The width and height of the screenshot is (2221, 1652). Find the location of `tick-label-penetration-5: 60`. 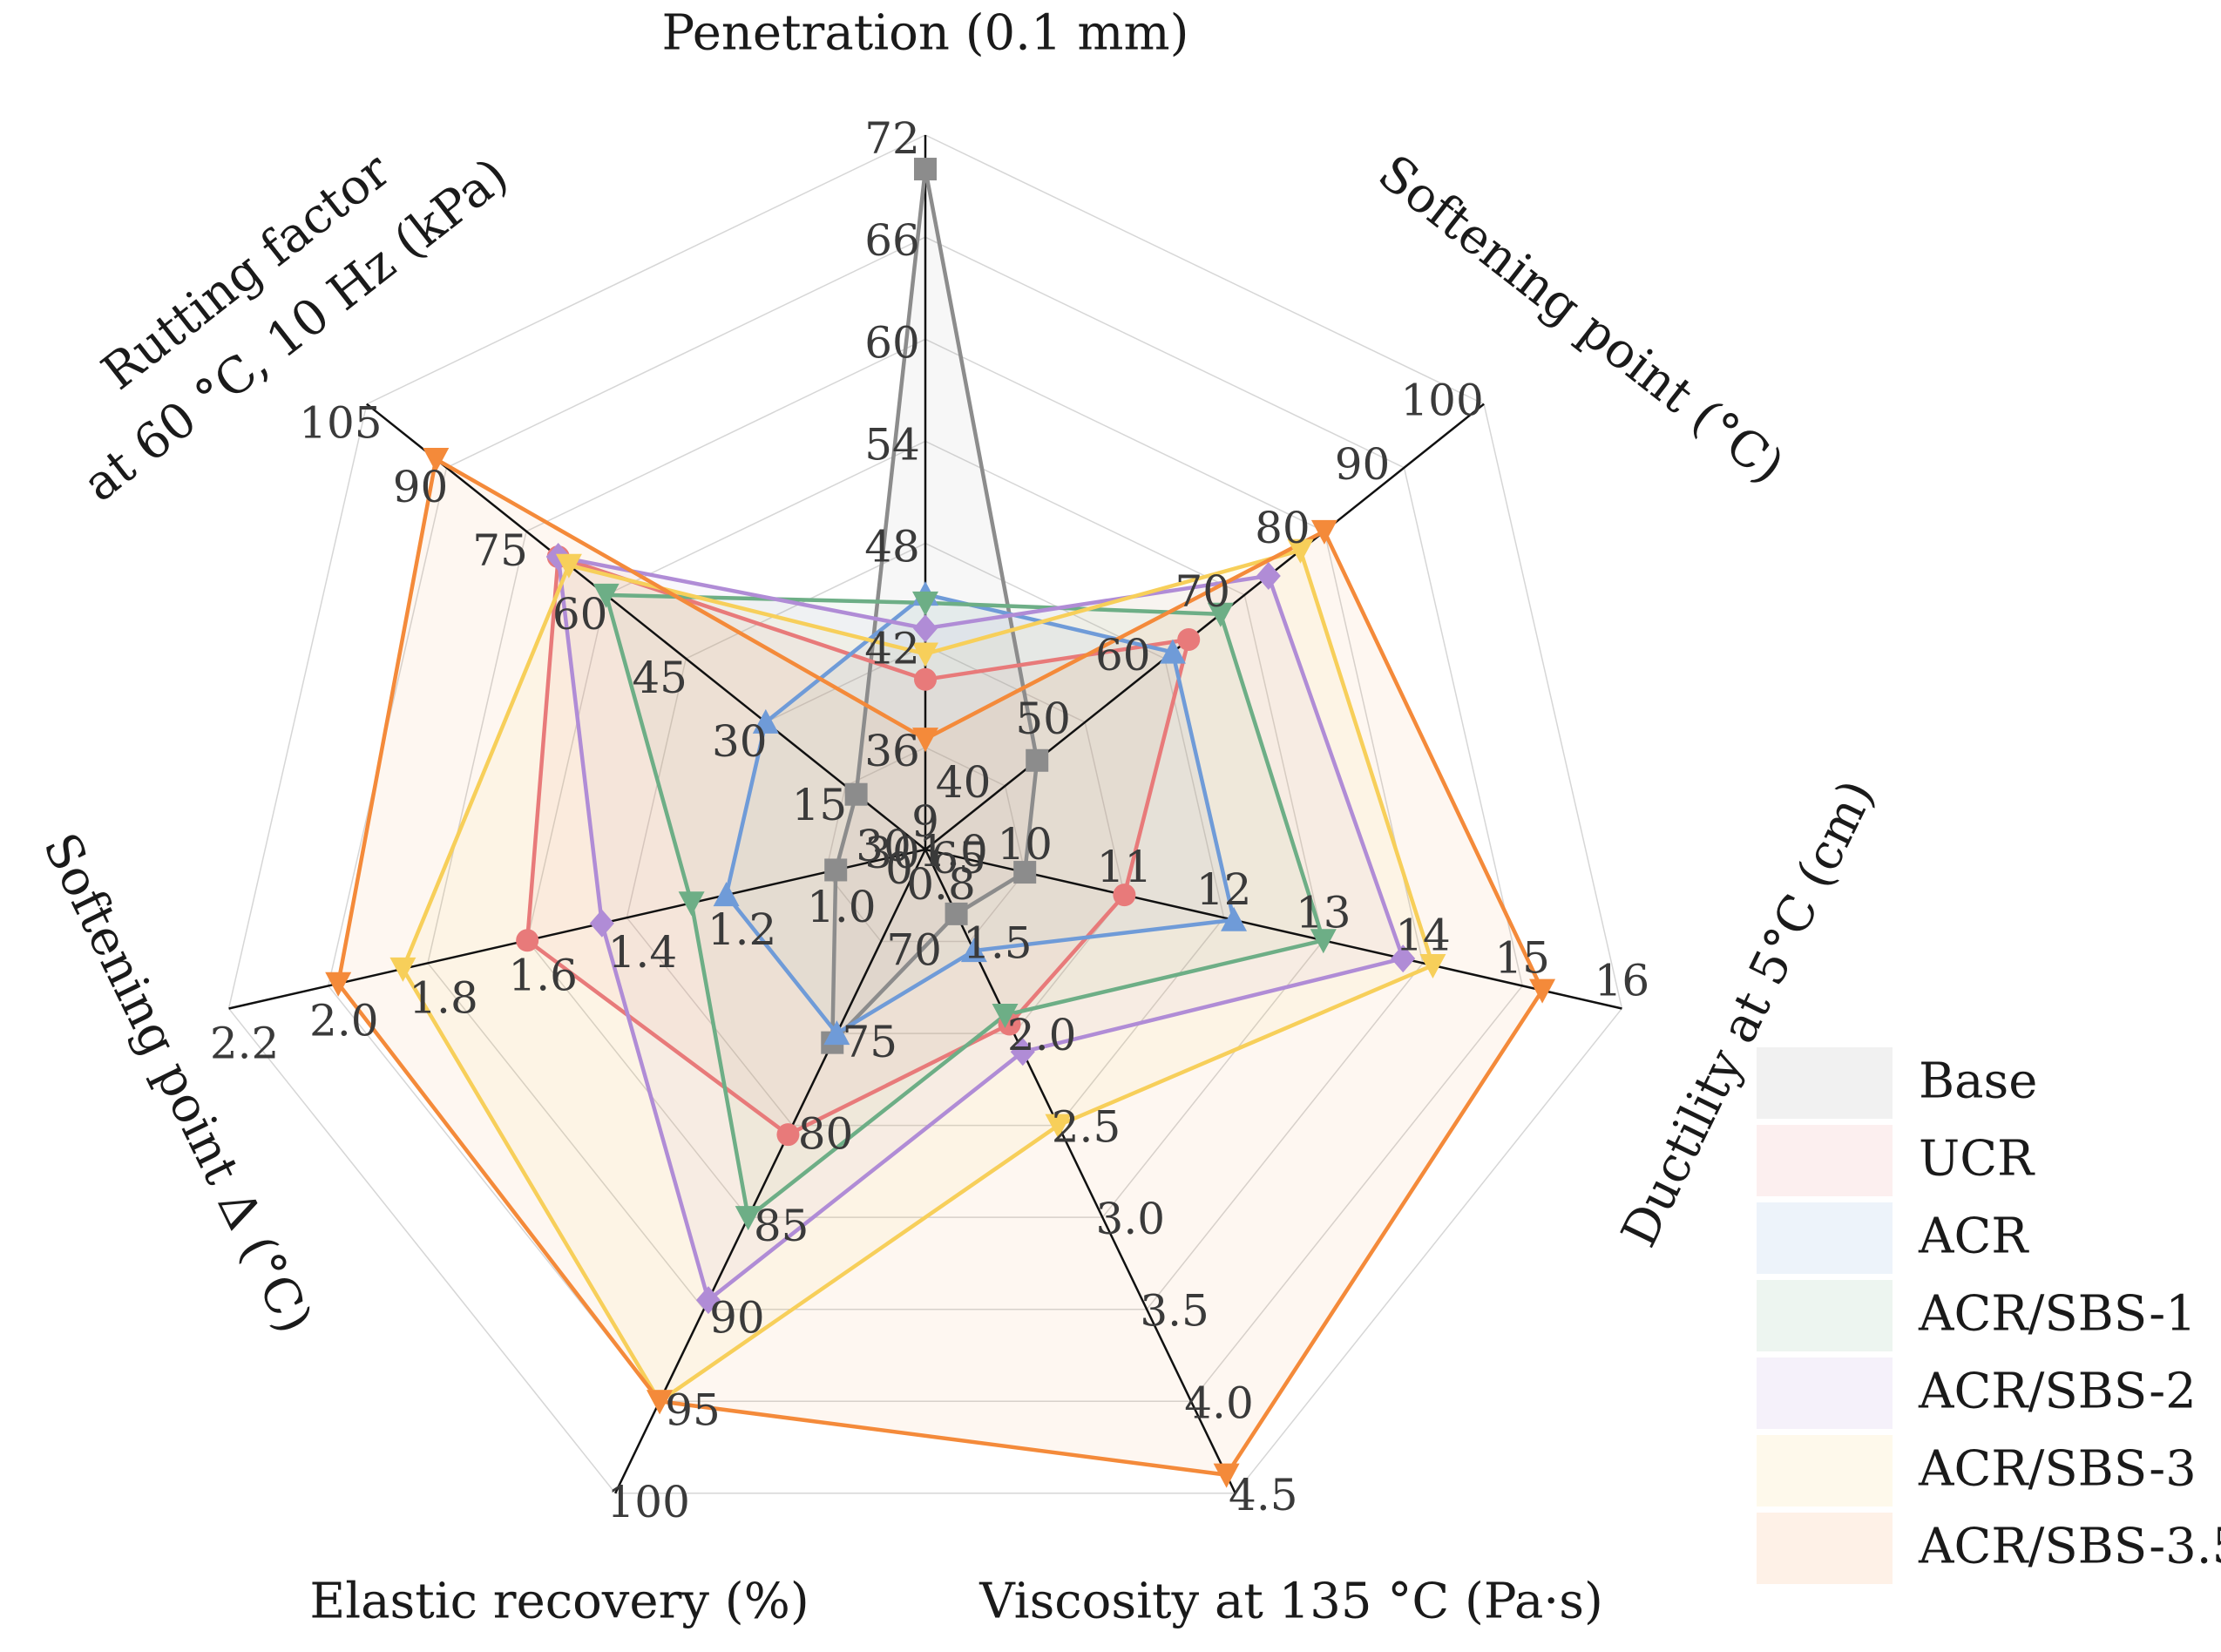

tick-label-penetration-5: 60 is located at coordinates (892, 342).